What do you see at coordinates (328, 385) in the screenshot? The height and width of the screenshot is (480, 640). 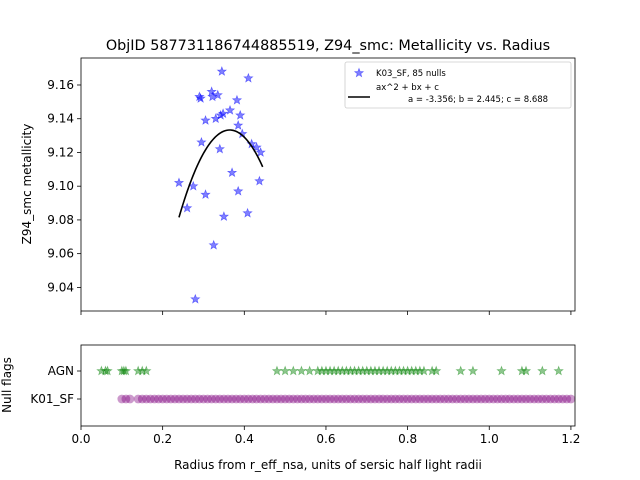 I see `null-flags-axes-frame` at bounding box center [328, 385].